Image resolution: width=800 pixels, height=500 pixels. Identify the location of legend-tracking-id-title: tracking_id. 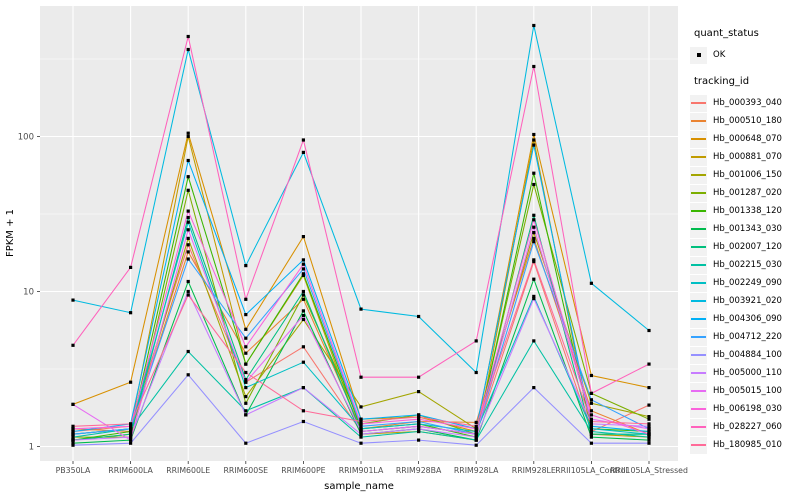
(722, 81).